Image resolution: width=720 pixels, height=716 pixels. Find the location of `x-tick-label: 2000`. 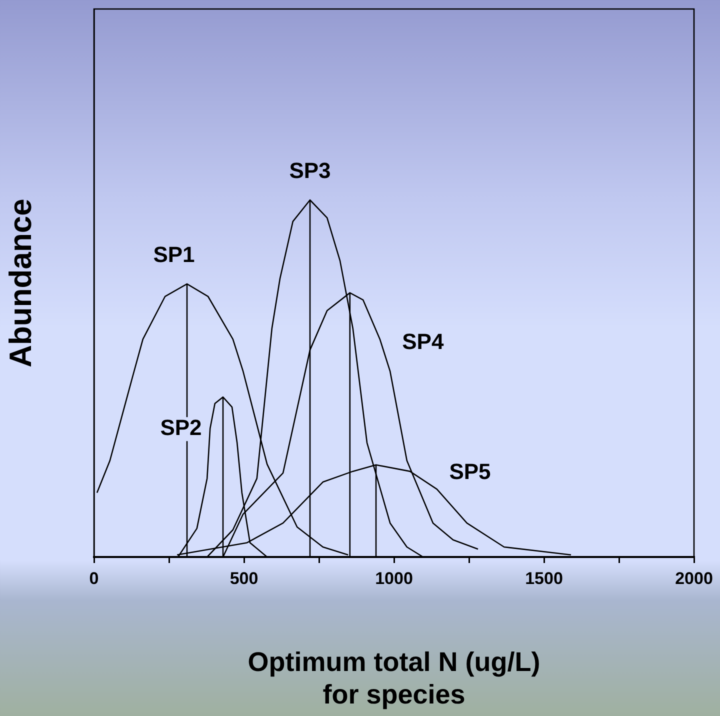

x-tick-label: 2000 is located at coordinates (694, 578).